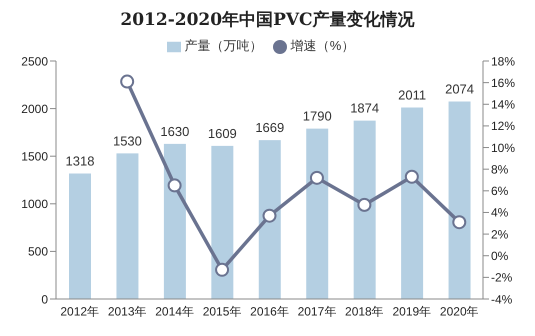 The height and width of the screenshot is (336, 535). What do you see at coordinates (34, 204) in the screenshot?
I see `y-tick-label: 1000` at bounding box center [34, 204].